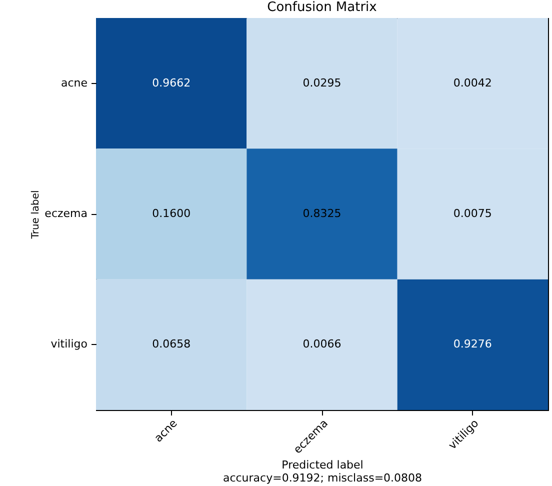 The width and height of the screenshot is (552, 486). Describe the element at coordinates (171, 344) in the screenshot. I see `data-label: 0.0658` at that location.